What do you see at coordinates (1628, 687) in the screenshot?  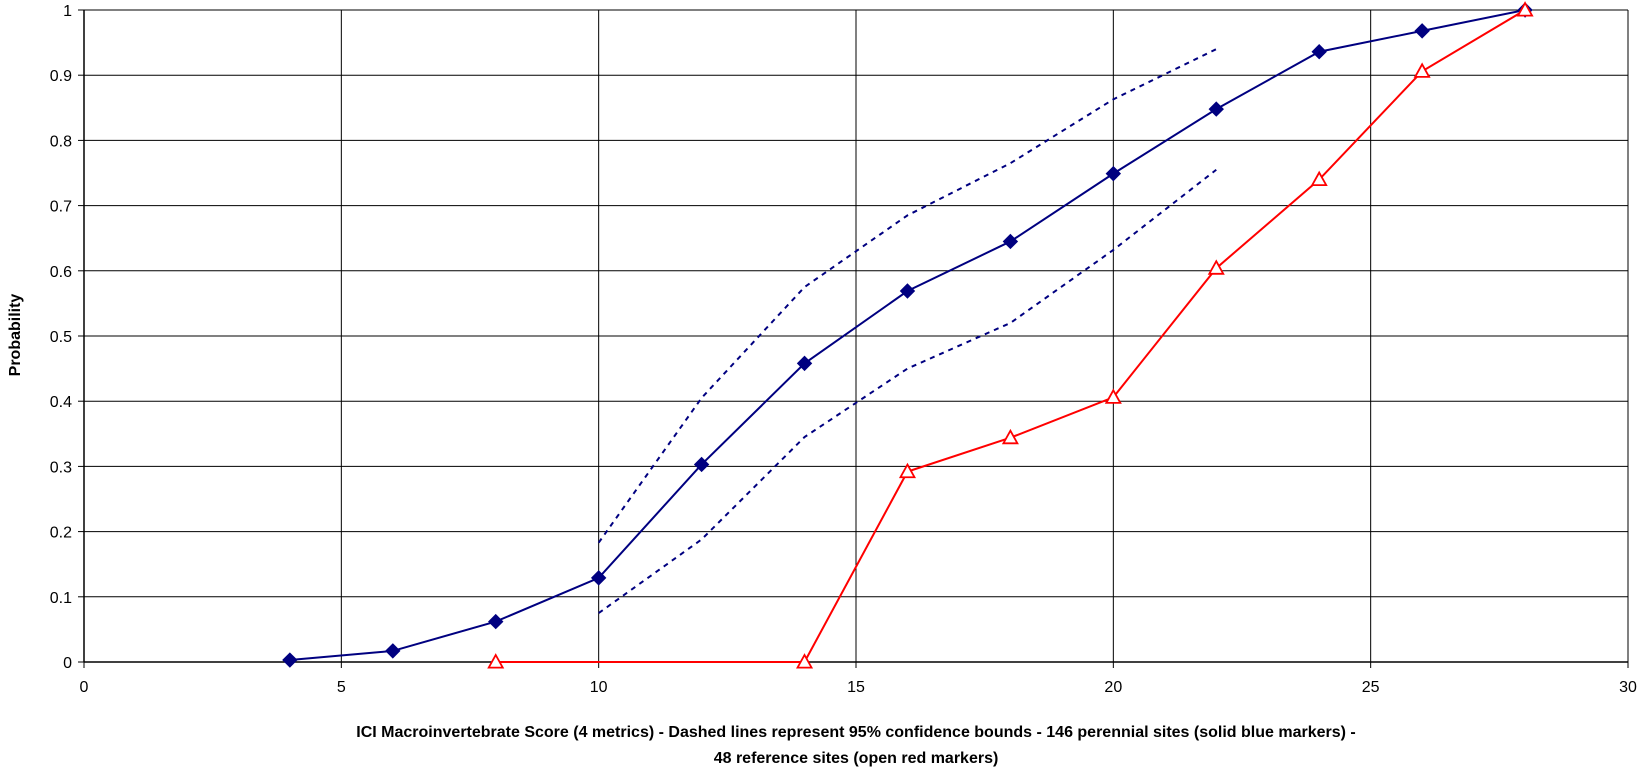 I see `x-tick-label: 30` at bounding box center [1628, 687].